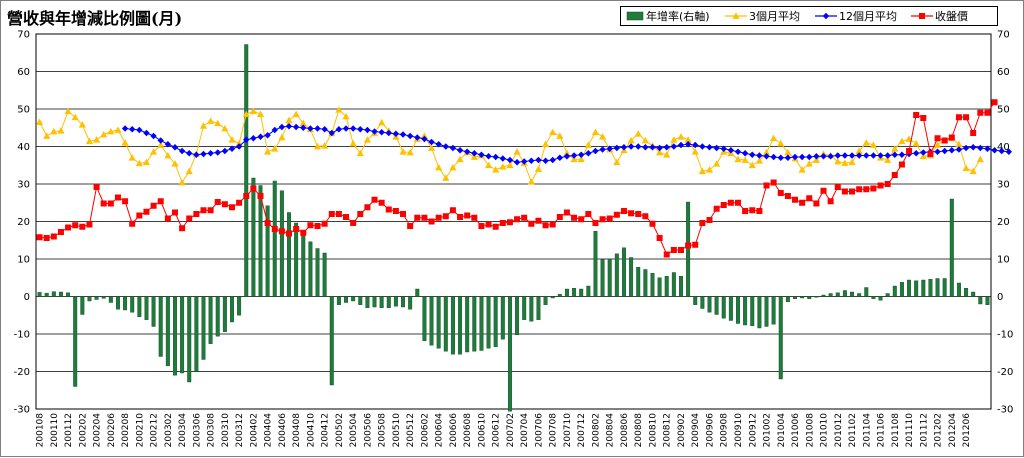 The height and width of the screenshot is (458, 1024). I want to click on x-tick-label: 201206, so click(967, 430).